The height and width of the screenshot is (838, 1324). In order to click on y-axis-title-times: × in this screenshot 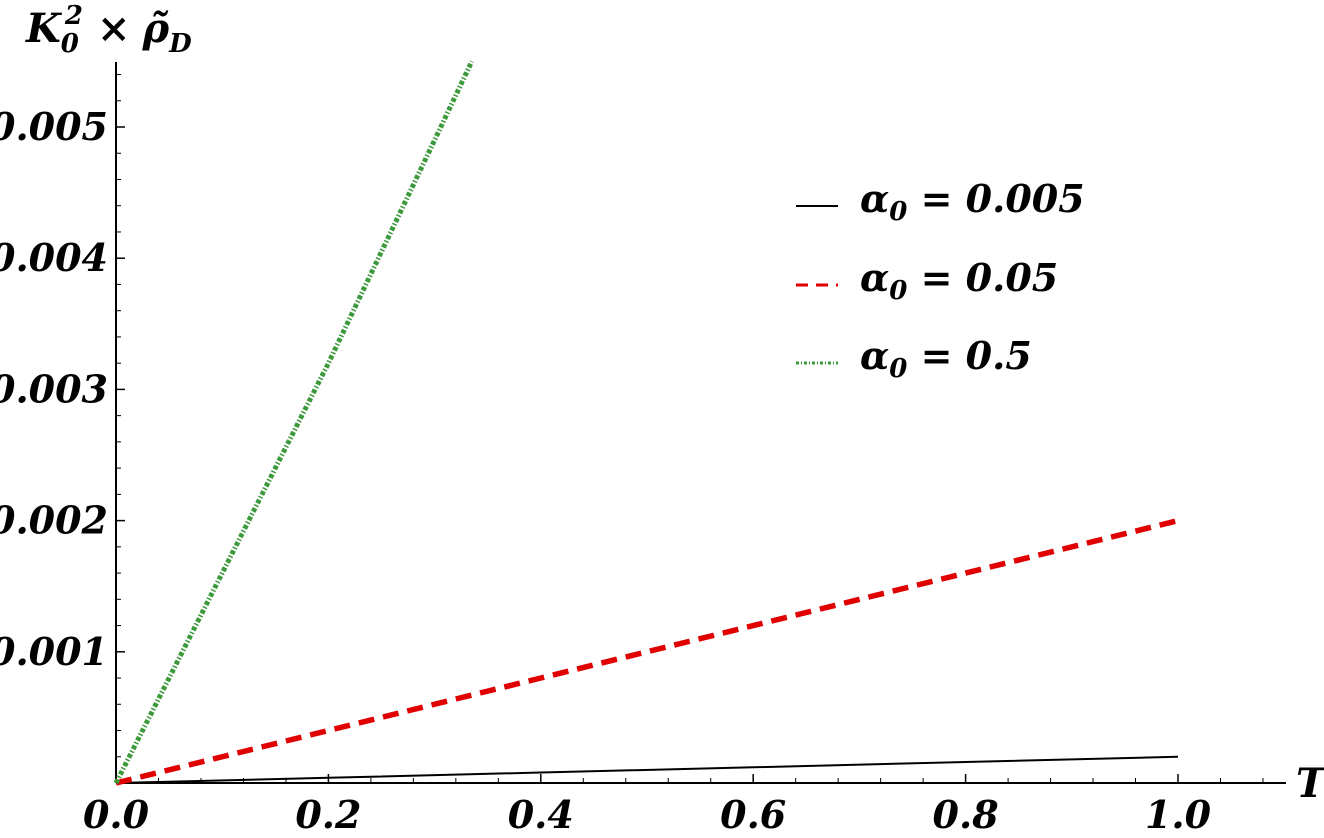, I will do `click(114, 28)`.